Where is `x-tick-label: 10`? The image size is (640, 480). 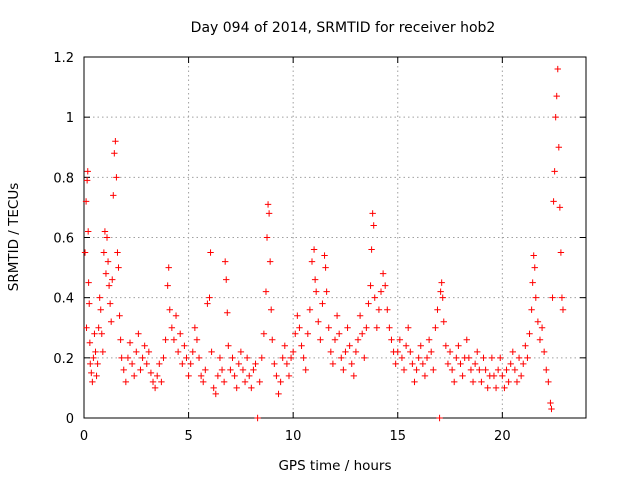 x-tick-label: 10 is located at coordinates (293, 436).